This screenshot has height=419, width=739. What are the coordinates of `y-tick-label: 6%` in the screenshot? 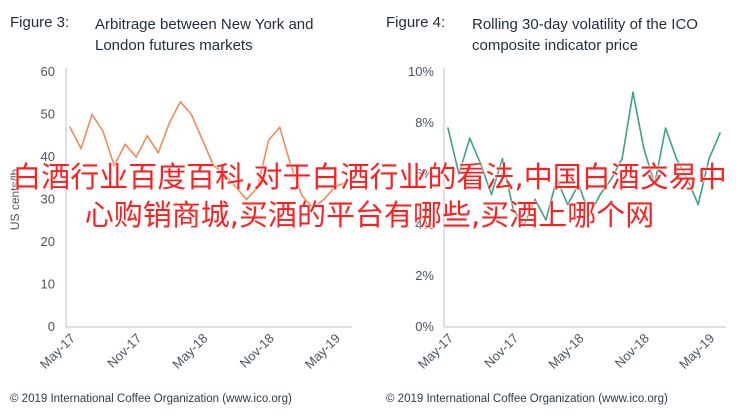 It's located at (424, 173).